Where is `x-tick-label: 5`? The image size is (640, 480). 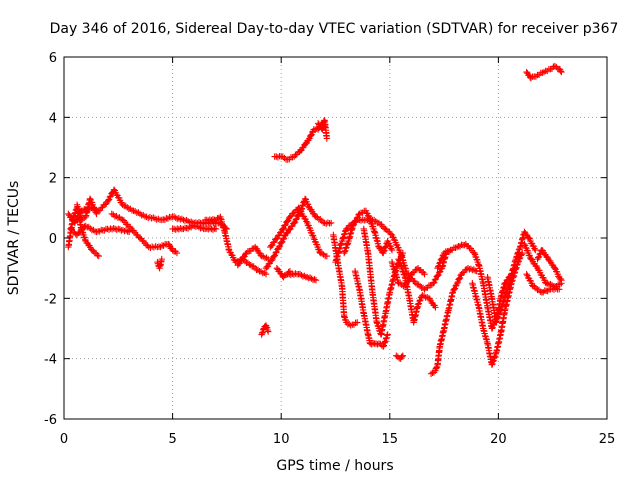 x-tick-label: 5 is located at coordinates (172, 439).